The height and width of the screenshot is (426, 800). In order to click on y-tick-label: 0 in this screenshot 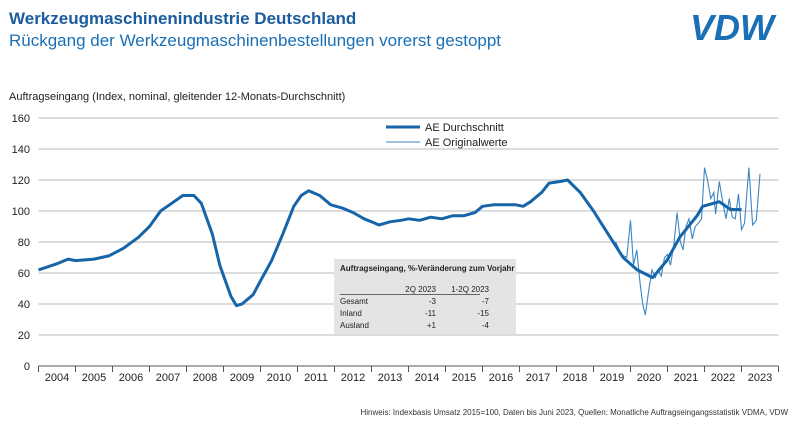, I will do `click(27, 367)`.